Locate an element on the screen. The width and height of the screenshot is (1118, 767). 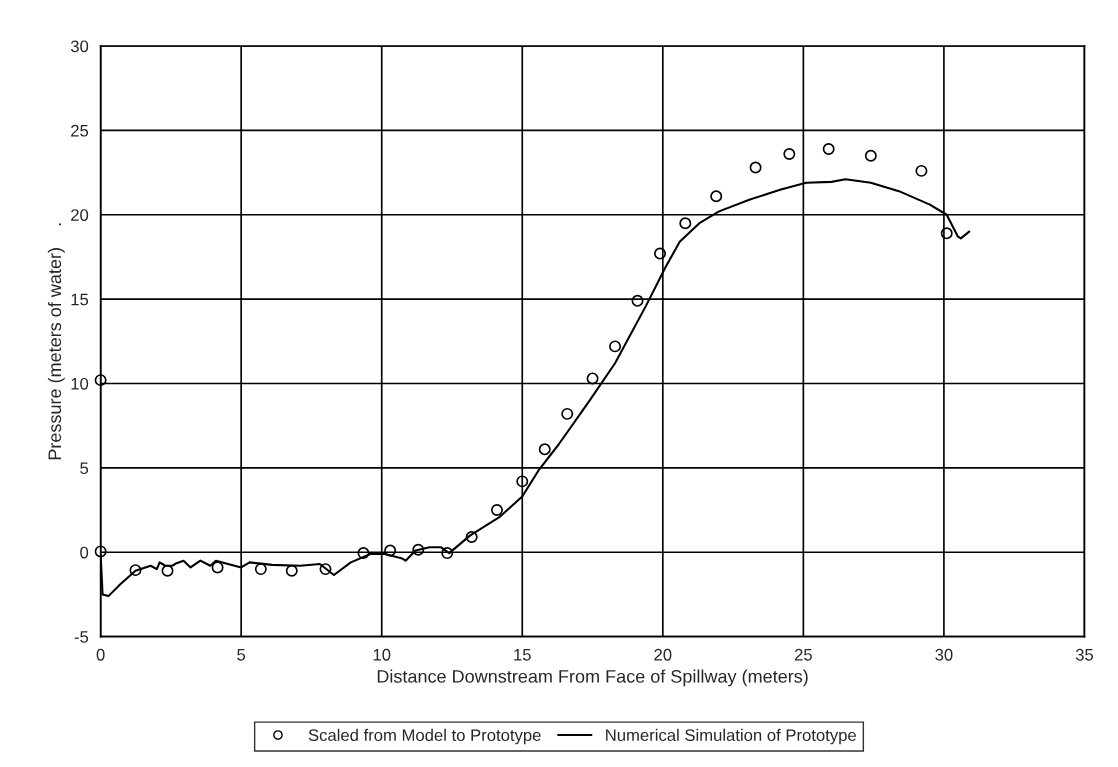
x-tick-label: 10 is located at coordinates (382, 654).